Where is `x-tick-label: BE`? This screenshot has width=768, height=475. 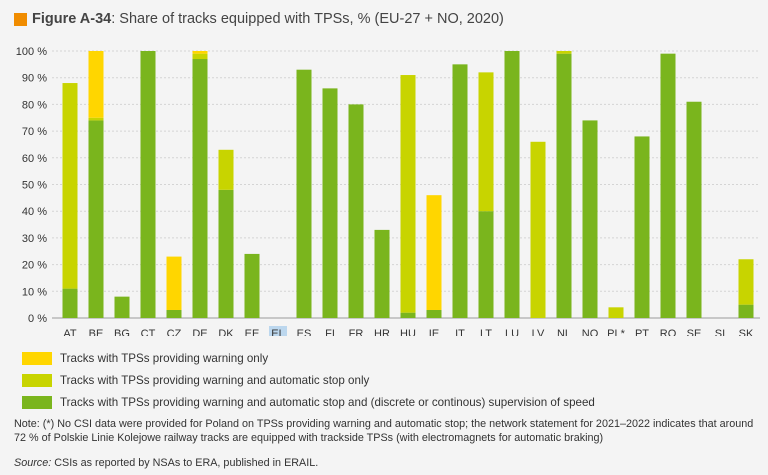
x-tick-label: BE is located at coordinates (96, 332).